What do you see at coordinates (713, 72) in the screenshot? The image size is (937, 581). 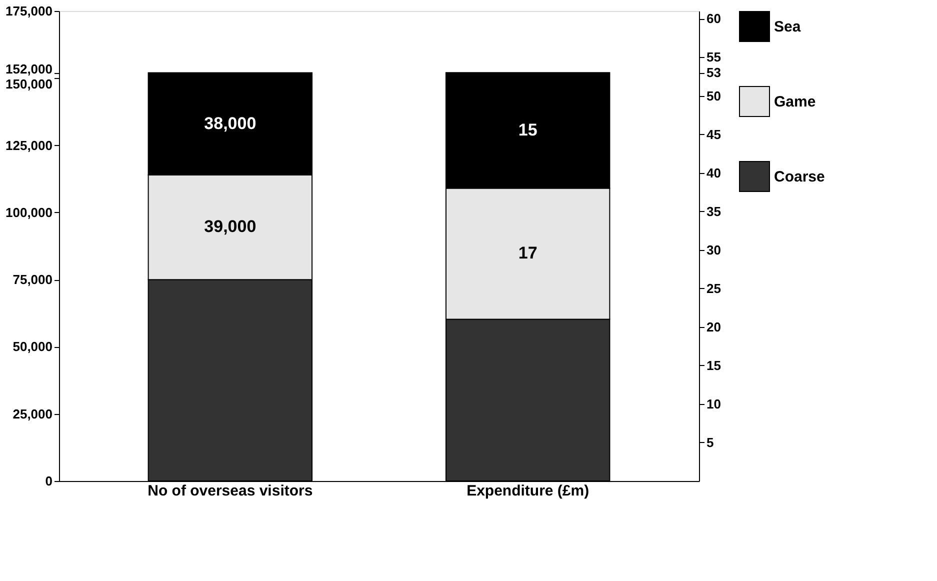 I see `y2-tick-label: 53` at bounding box center [713, 72].